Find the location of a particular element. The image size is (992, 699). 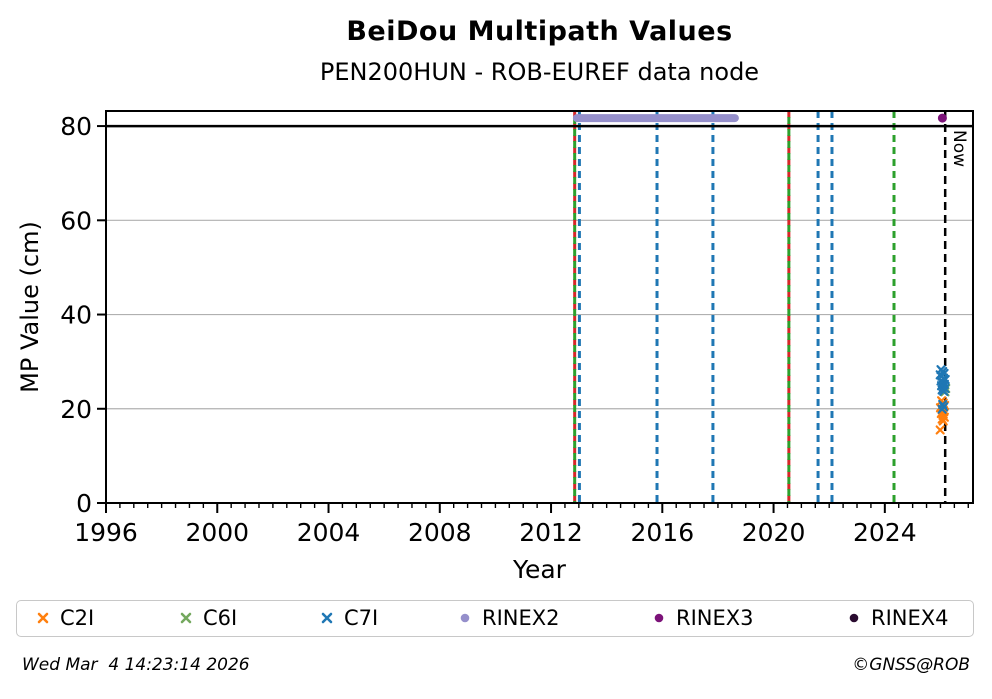

y-tick-label: 20 is located at coordinates (76, 409).